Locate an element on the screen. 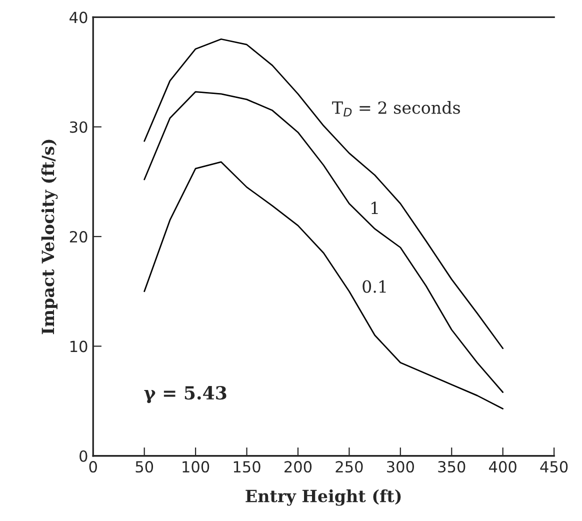 The width and height of the screenshot is (582, 521). x-tick-label: 400 is located at coordinates (502, 467).